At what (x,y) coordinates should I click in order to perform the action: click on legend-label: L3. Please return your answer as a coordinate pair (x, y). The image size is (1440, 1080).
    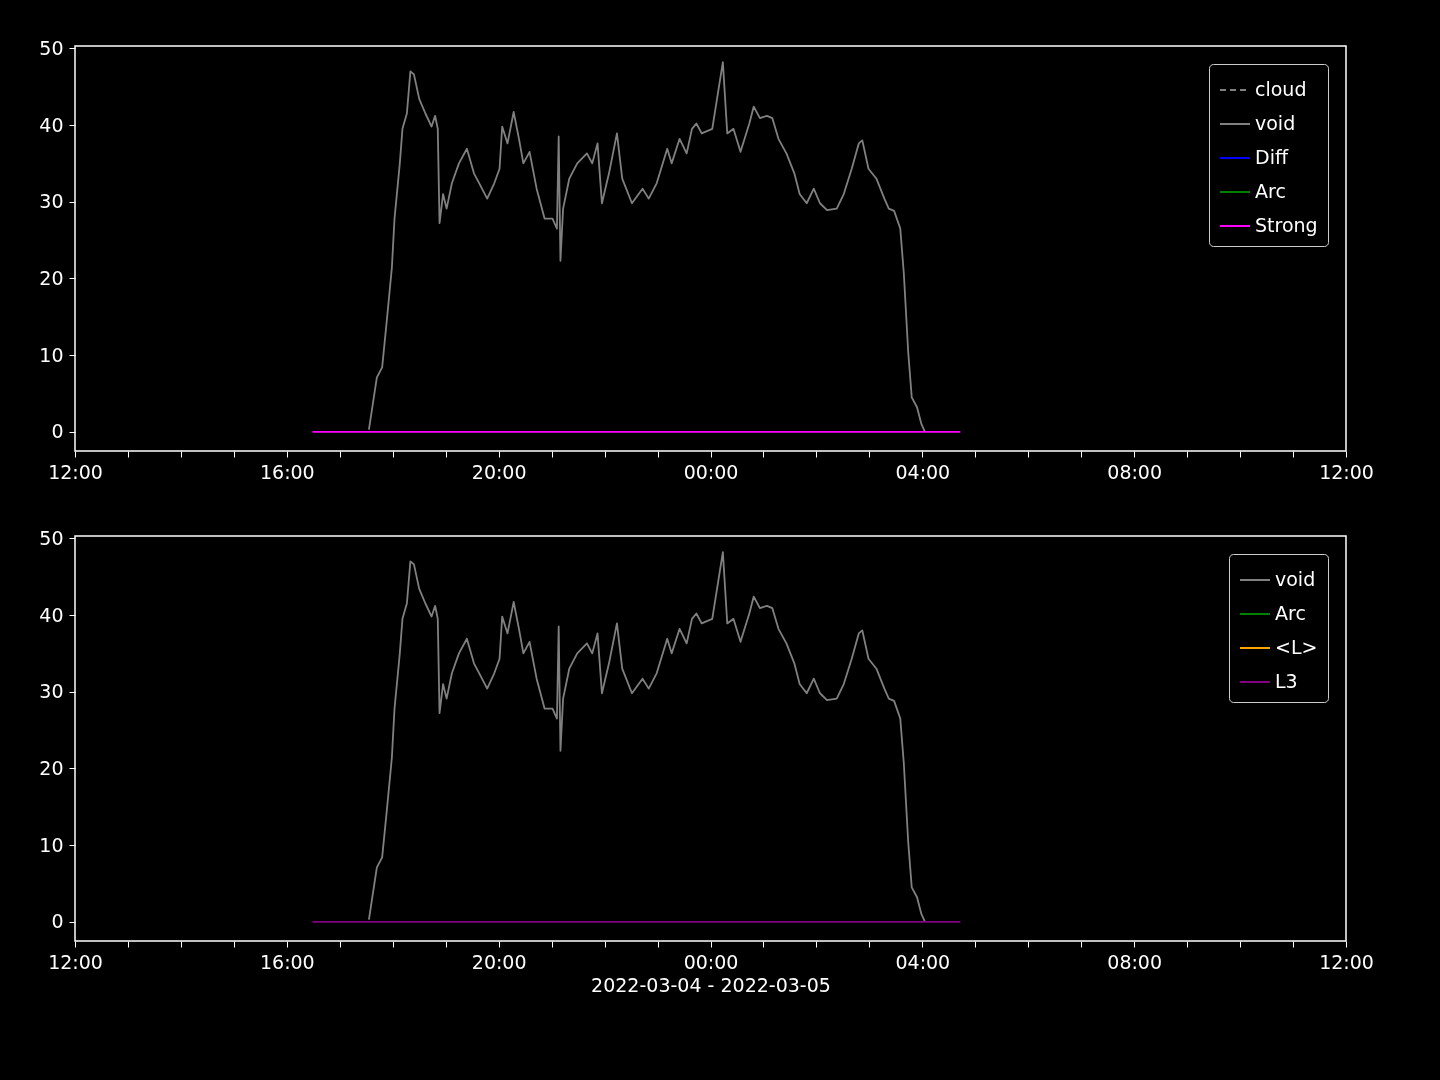
    Looking at the image, I should click on (1286, 681).